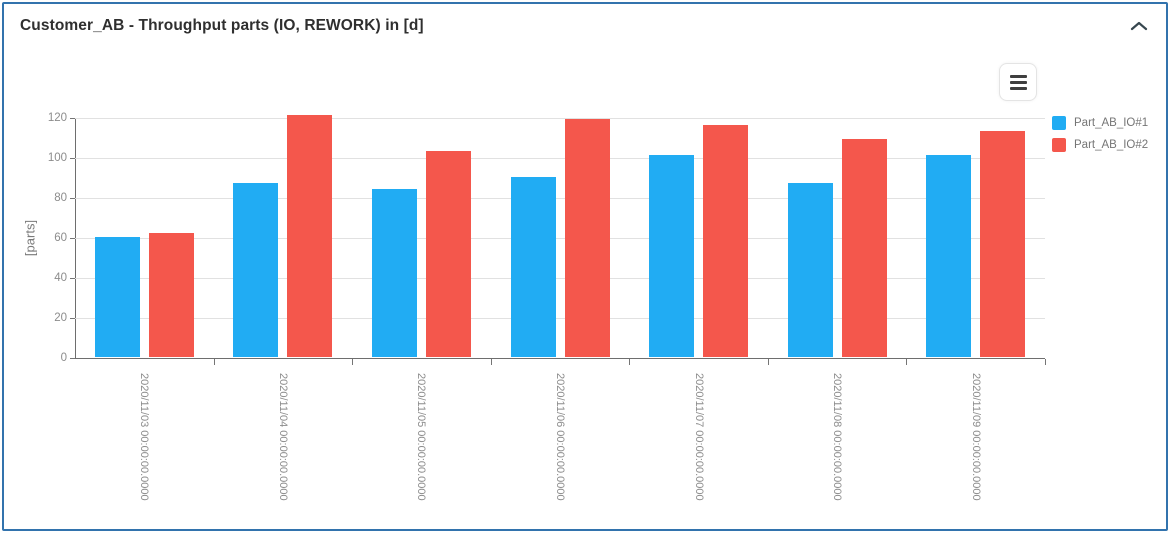 This screenshot has height=535, width=1170. Describe the element at coordinates (1111, 123) in the screenshot. I see `legend-label: Part_AB_IO#1` at that location.